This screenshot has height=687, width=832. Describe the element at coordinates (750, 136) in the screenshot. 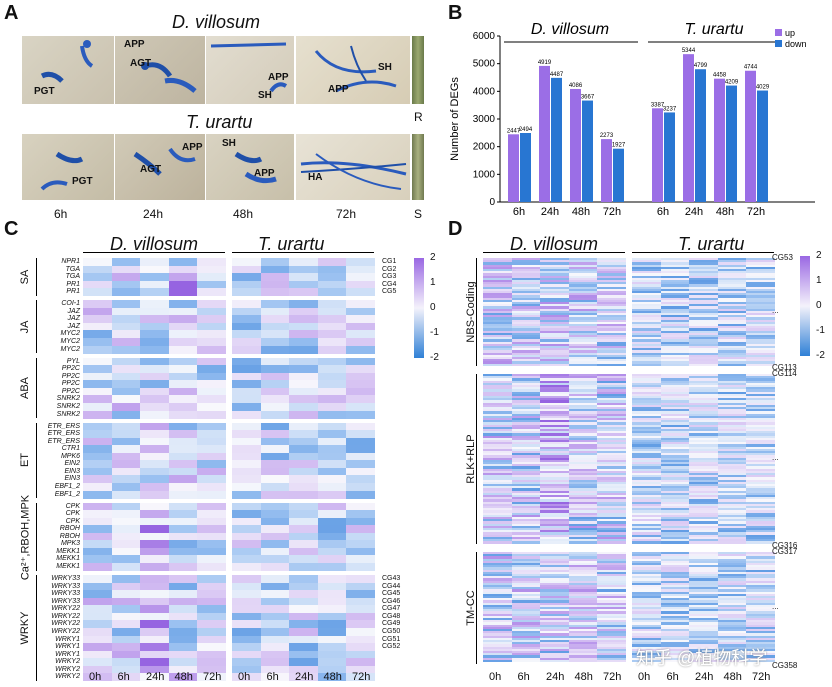

I see `bar-up` at that location.